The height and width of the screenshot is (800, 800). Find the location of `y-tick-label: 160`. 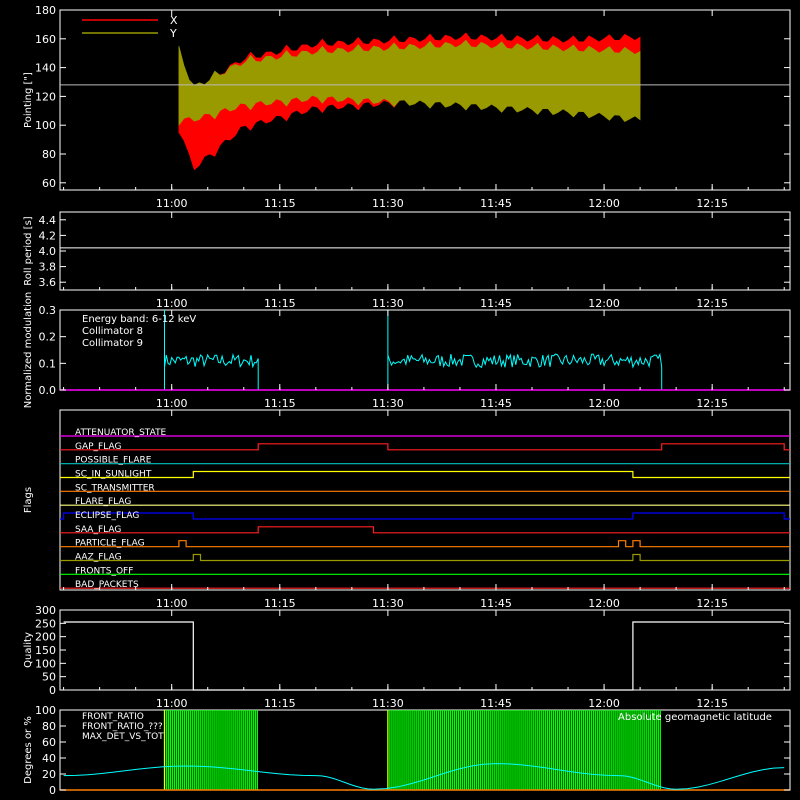

y-tick-label: 160 is located at coordinates (45, 39).